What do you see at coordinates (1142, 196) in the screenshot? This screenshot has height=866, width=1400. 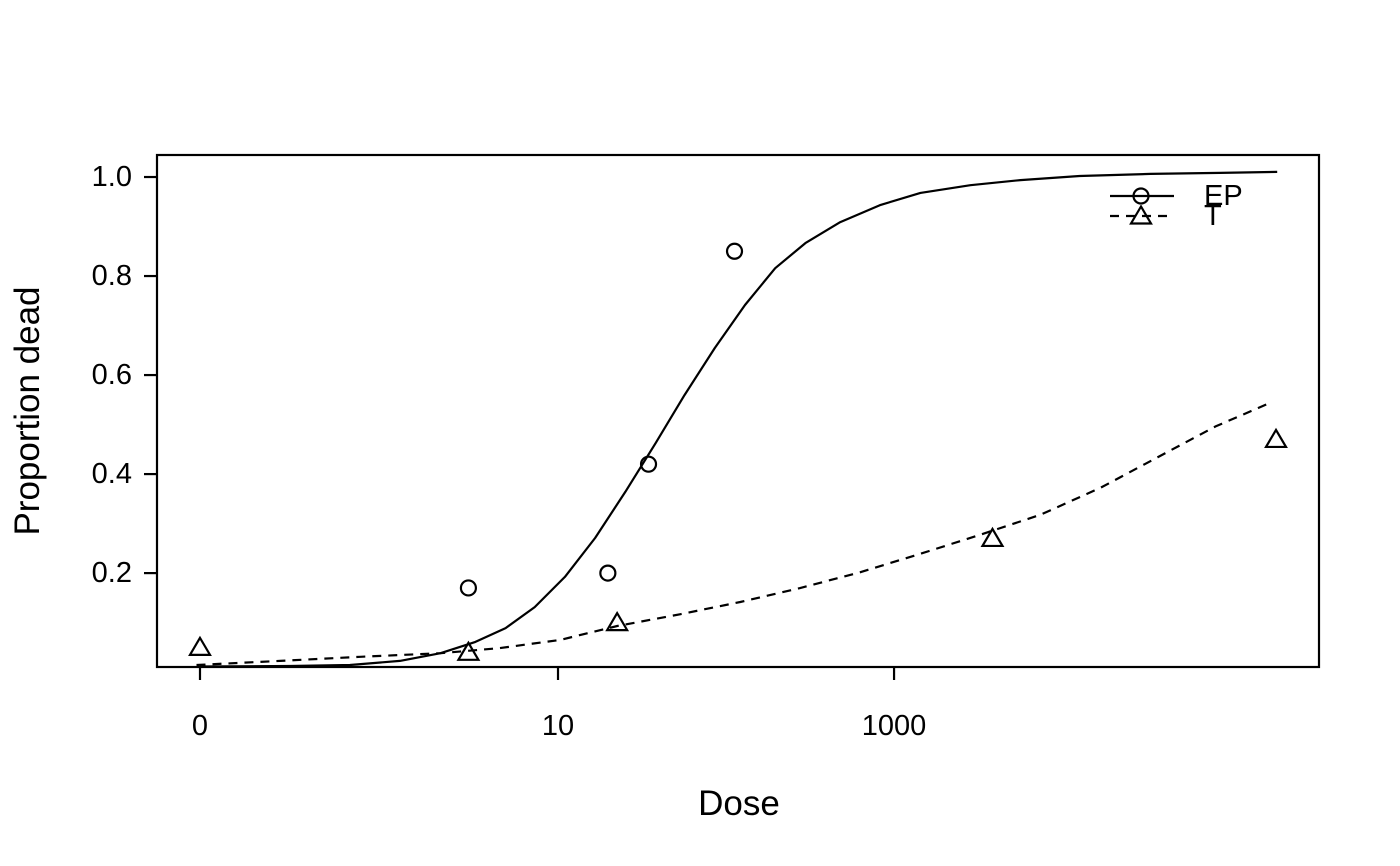 I see `solid-line-circle-icon` at bounding box center [1142, 196].